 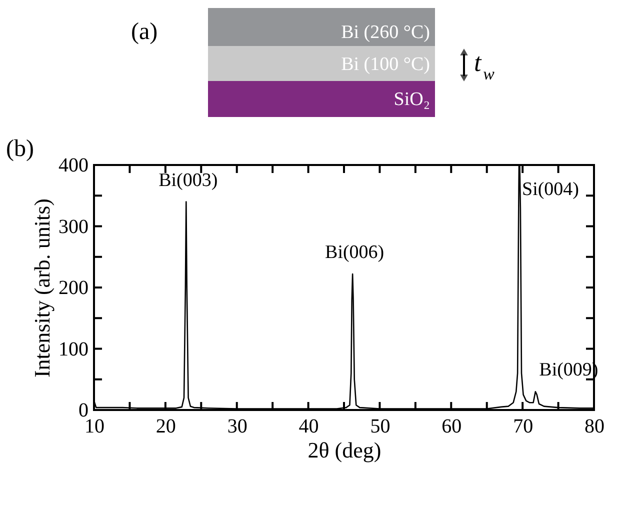 What do you see at coordinates (20, 149) in the screenshot?
I see `text: (b)` at bounding box center [20, 149].